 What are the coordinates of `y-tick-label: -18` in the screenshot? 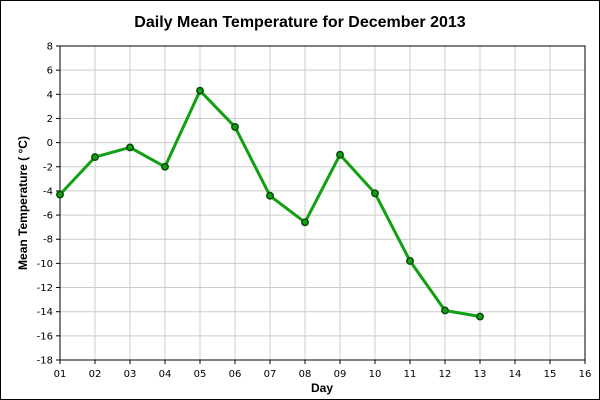 It's located at (45, 361).